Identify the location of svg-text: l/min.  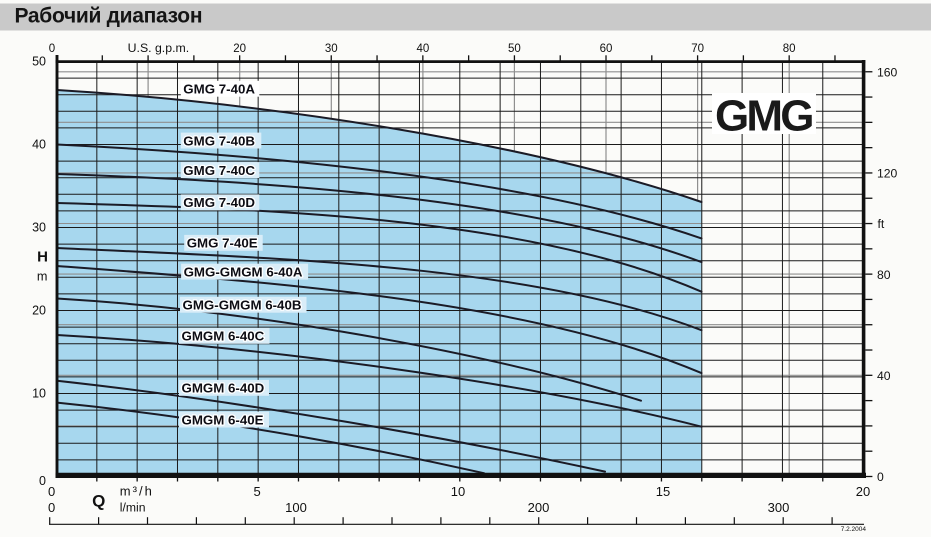
(133, 508).